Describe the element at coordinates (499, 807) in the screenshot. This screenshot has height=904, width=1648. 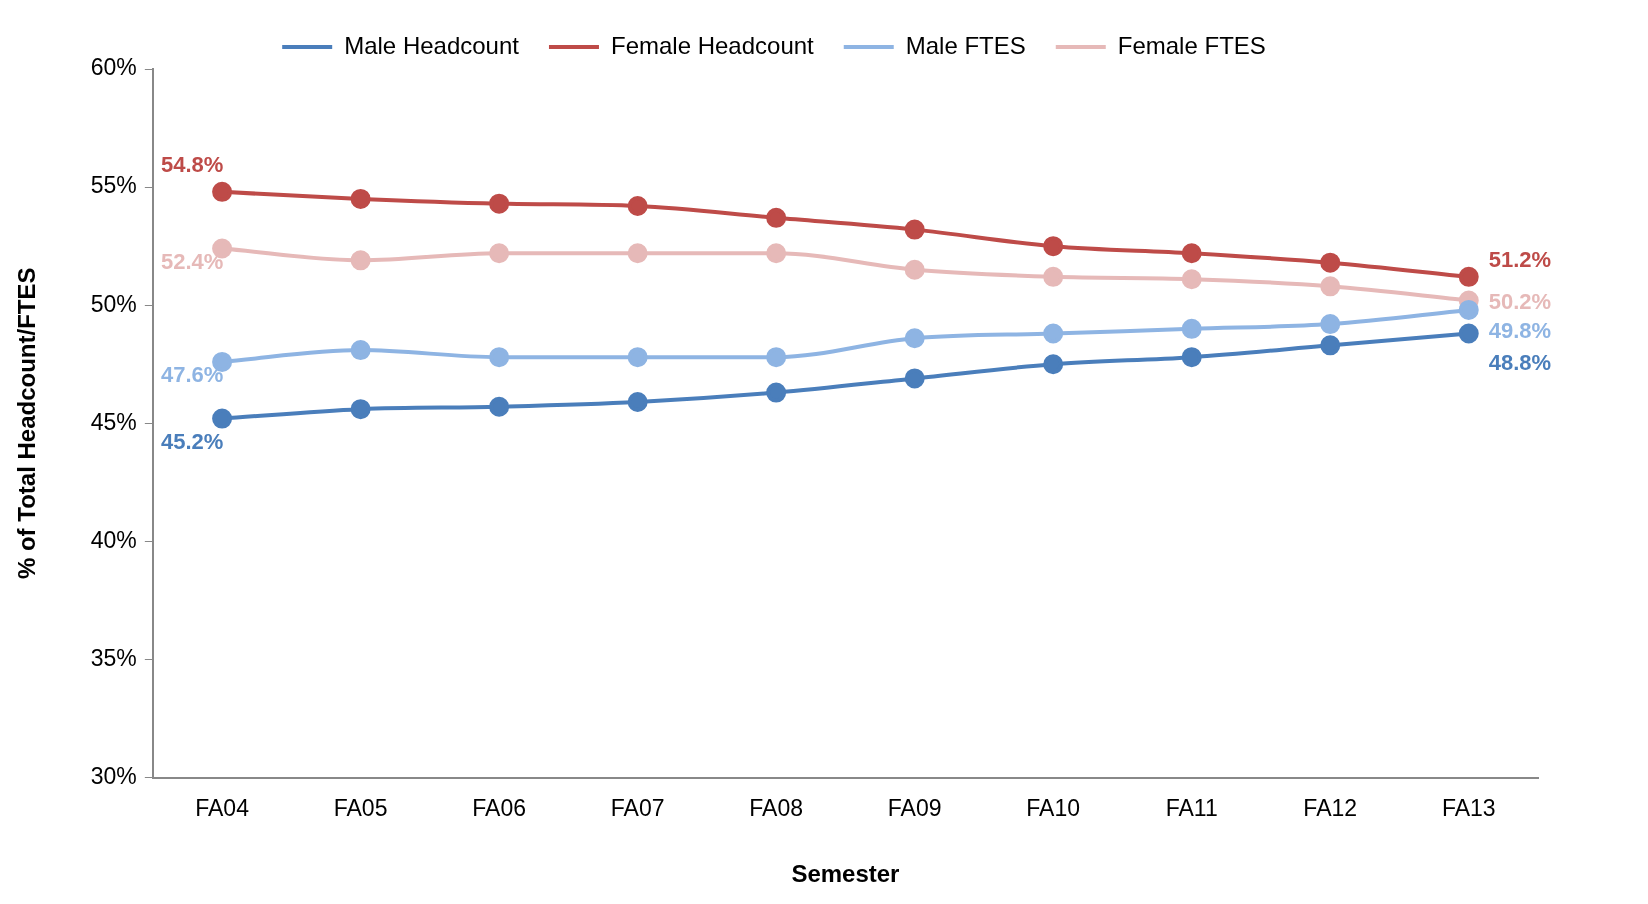
I see `x-tick-label: FA06` at that location.